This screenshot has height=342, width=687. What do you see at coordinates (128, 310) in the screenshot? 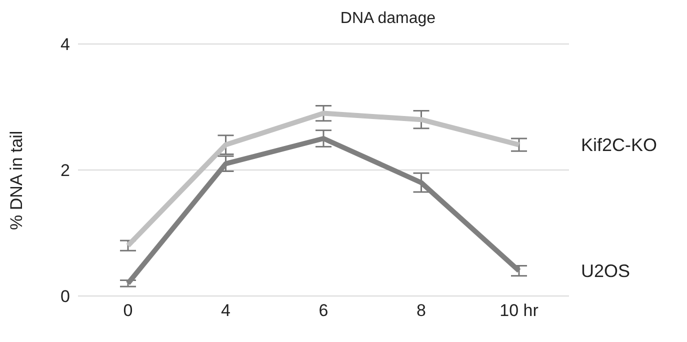
I see `x-tick-label: 0` at bounding box center [128, 310].